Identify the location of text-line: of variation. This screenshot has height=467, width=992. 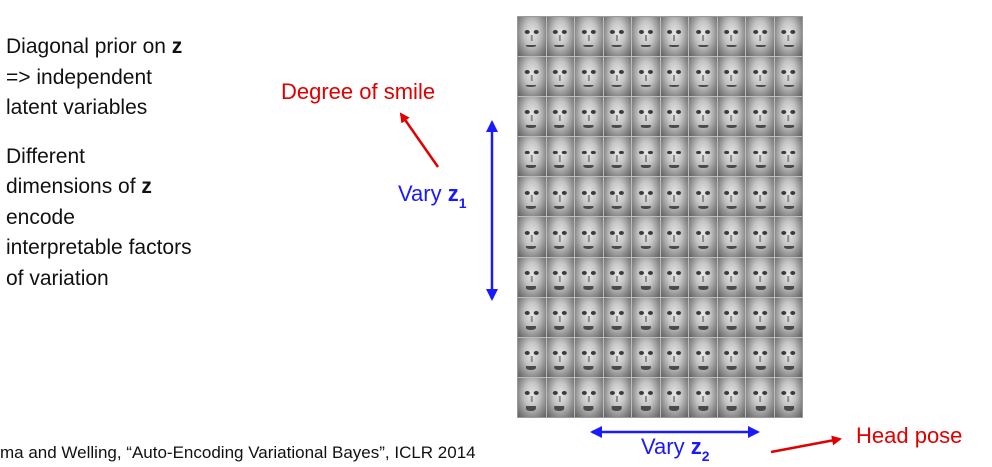
(57, 278).